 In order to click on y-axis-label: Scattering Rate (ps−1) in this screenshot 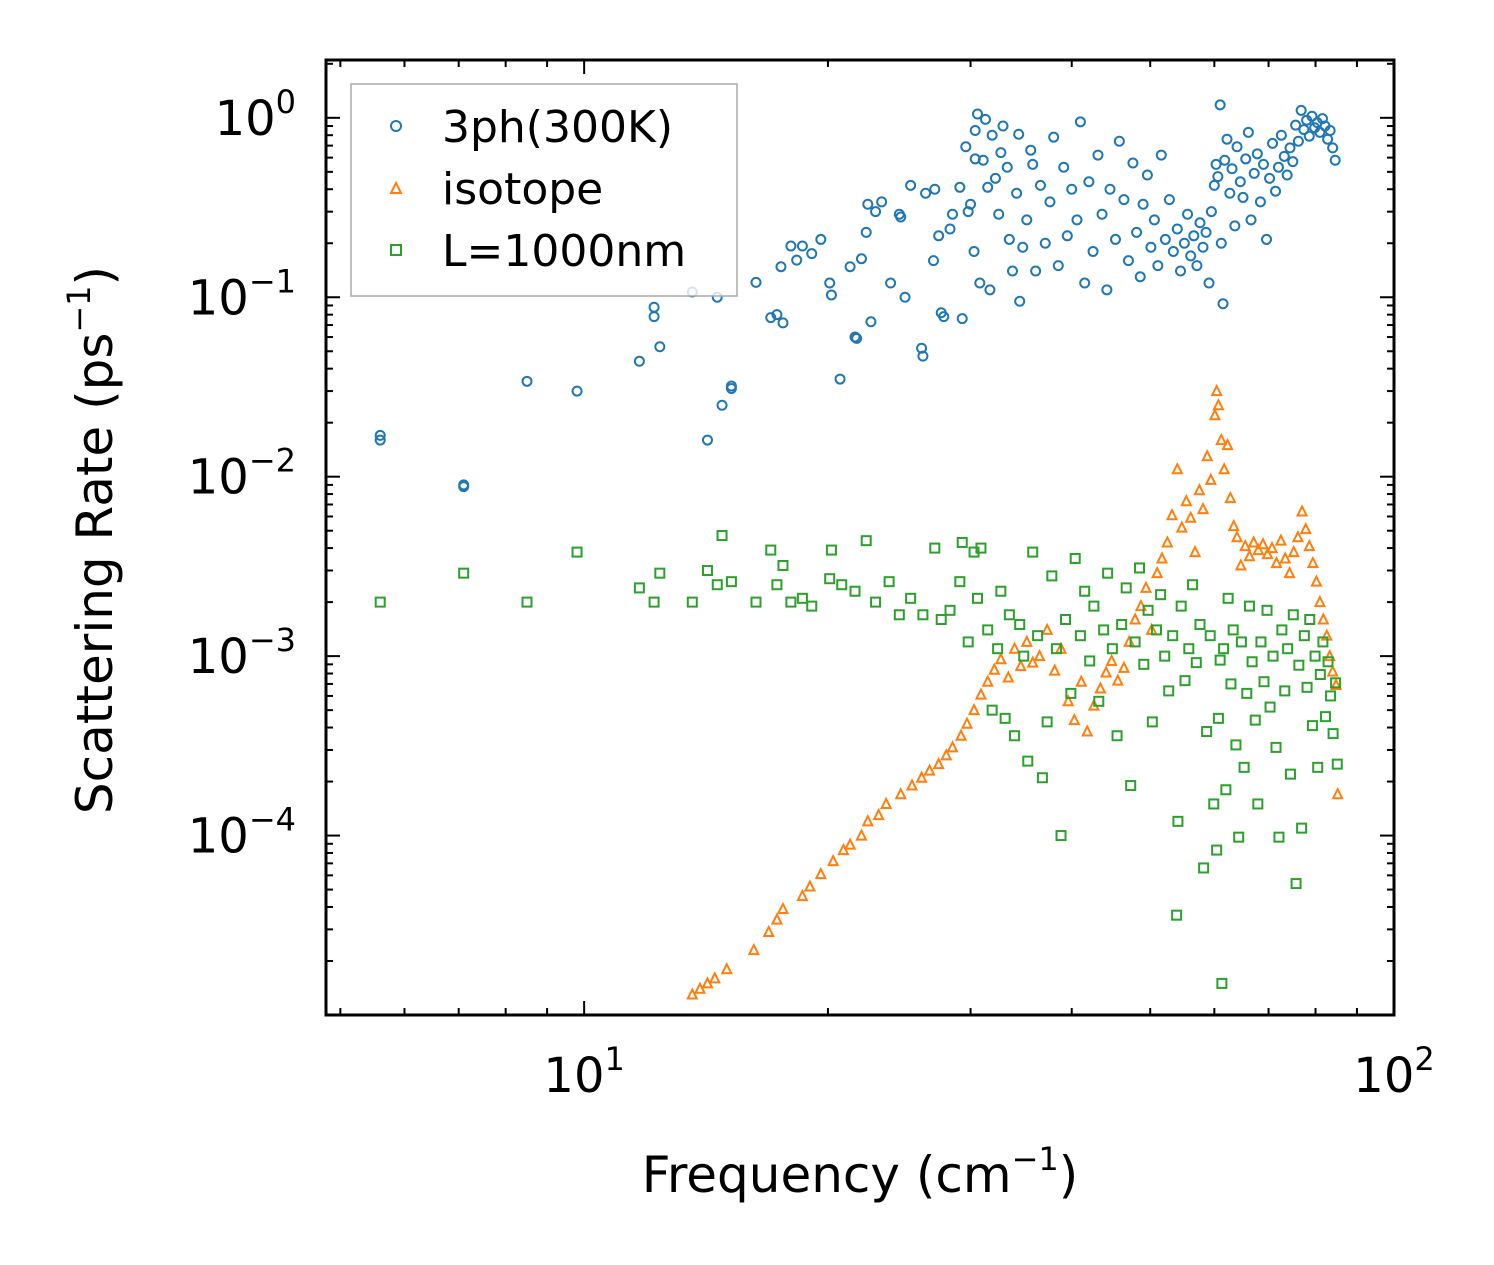, I will do `click(92, 540)`.